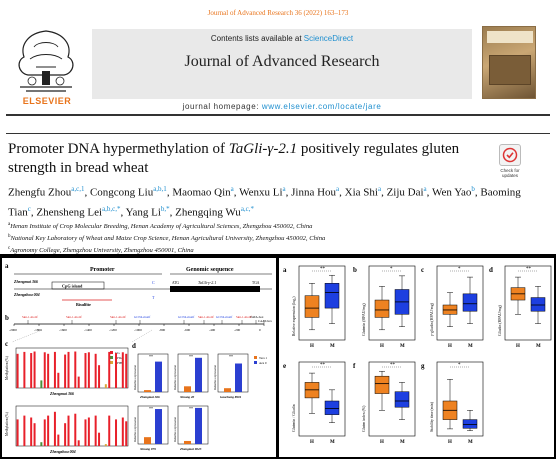 The width and height of the screenshot is (556, 459). What do you see at coordinates (260, 330) in the screenshot?
I see `axis-tick-label: 0` at bounding box center [260, 330].